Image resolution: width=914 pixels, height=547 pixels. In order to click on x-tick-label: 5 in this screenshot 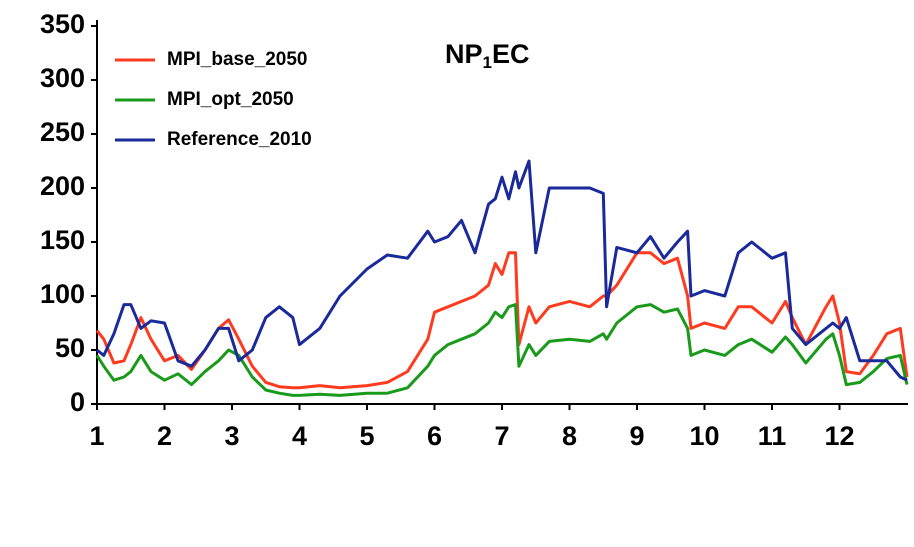, I will do `click(366, 436)`.